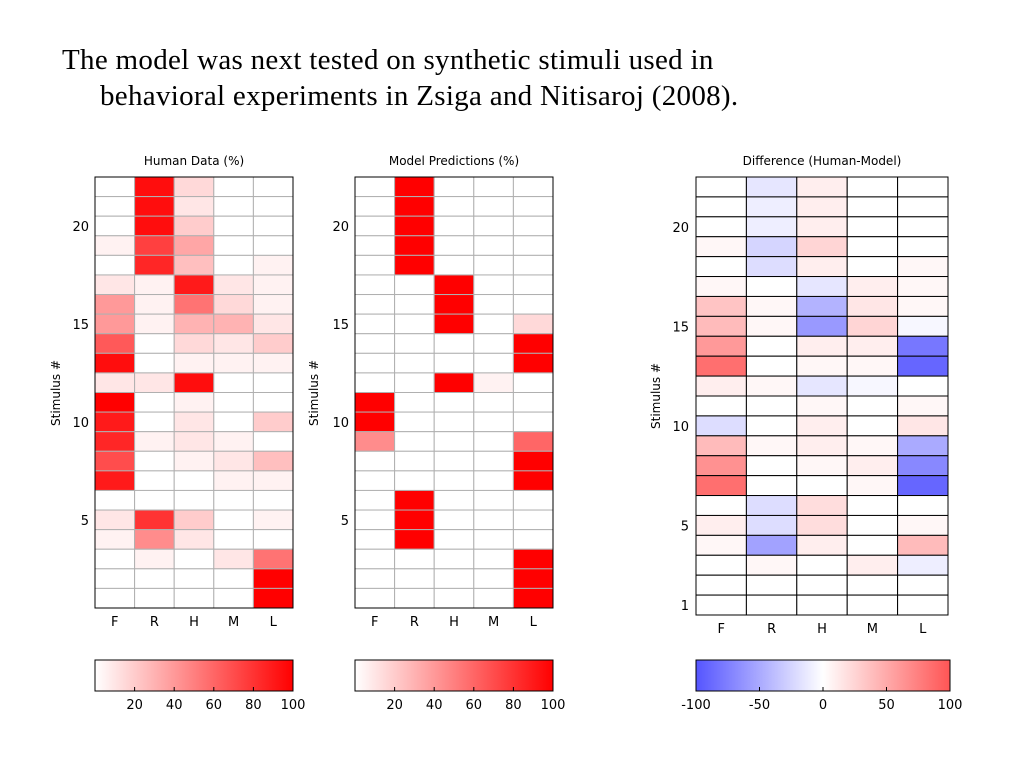 The width and height of the screenshot is (1024, 768). I want to click on x-tick-label: M, so click(233, 622).